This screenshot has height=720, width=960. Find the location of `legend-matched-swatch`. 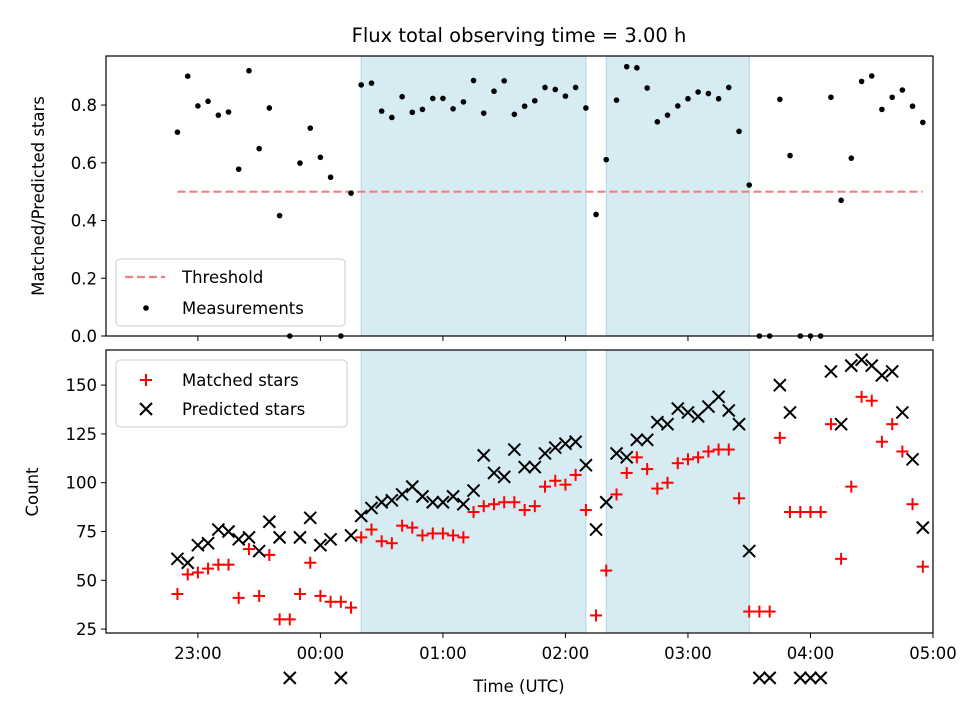

legend-matched-swatch is located at coordinates (146, 380).